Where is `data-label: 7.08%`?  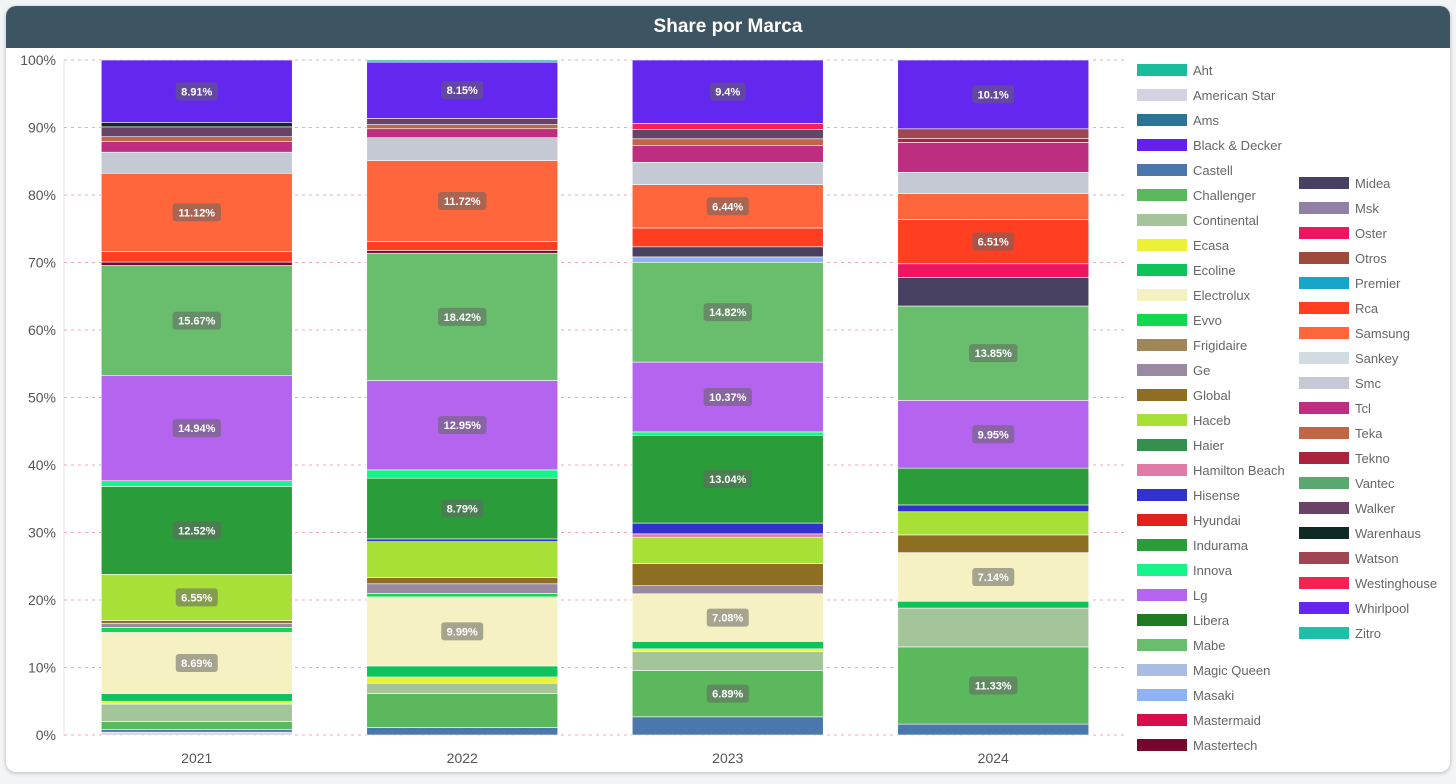 data-label: 7.08% is located at coordinates (727, 619).